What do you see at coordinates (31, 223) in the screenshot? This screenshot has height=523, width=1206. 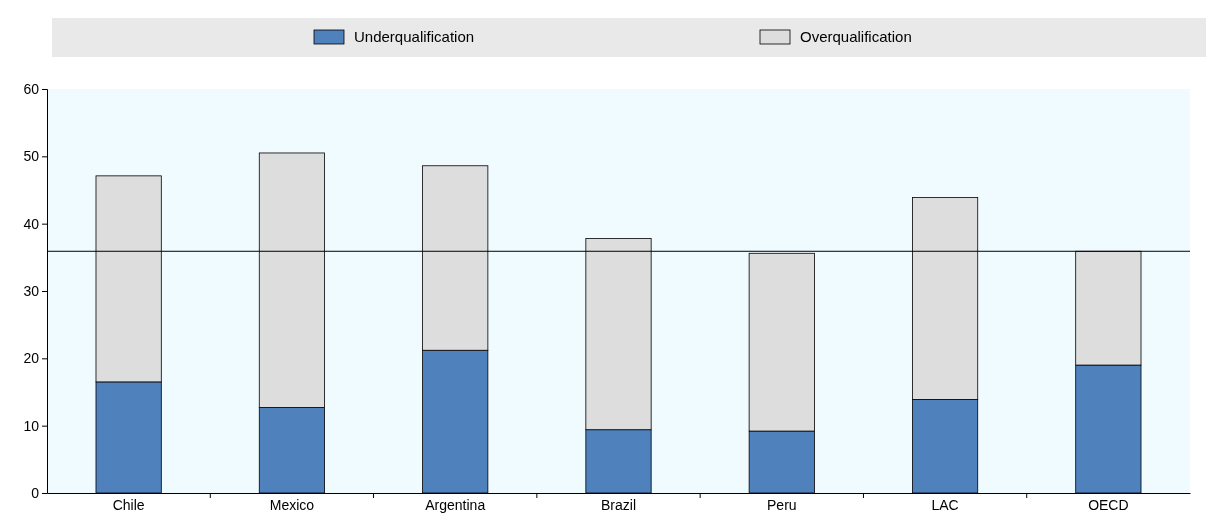 I see `y-tick-label: 40` at bounding box center [31, 223].